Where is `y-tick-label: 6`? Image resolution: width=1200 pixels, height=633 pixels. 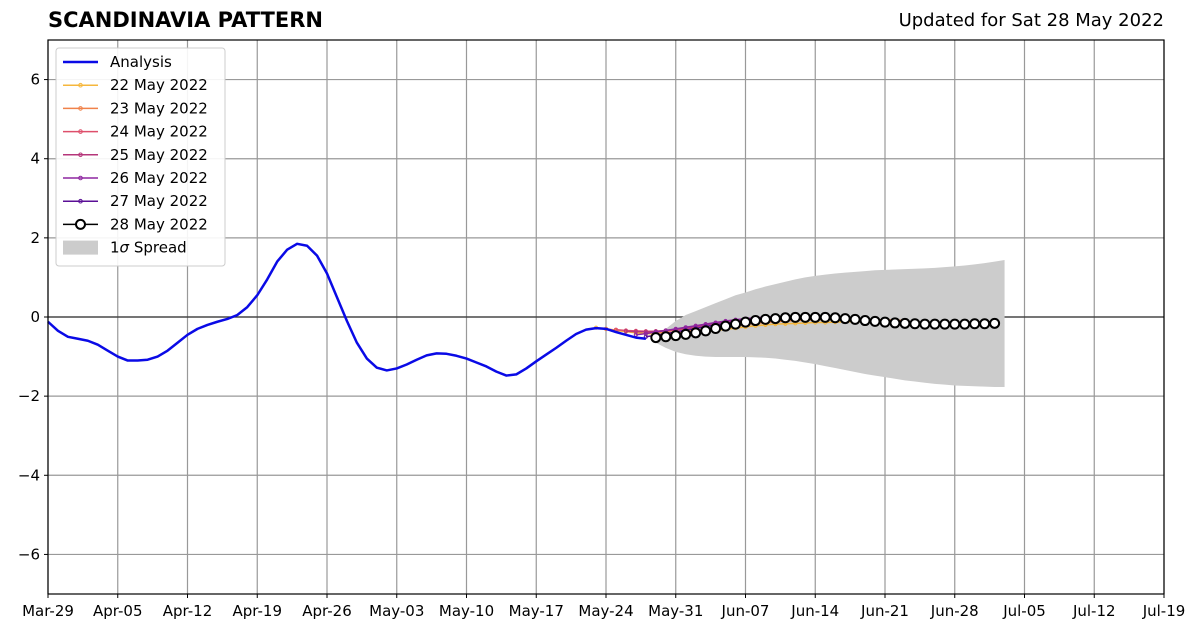 y-tick-label: 6 is located at coordinates (35, 80).